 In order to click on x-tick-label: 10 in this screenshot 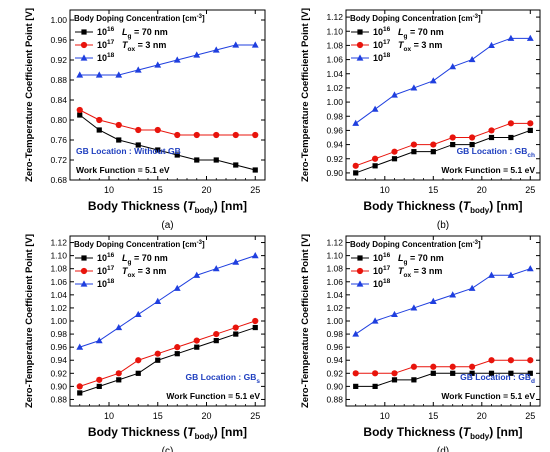, I will do `click(385, 416)`.